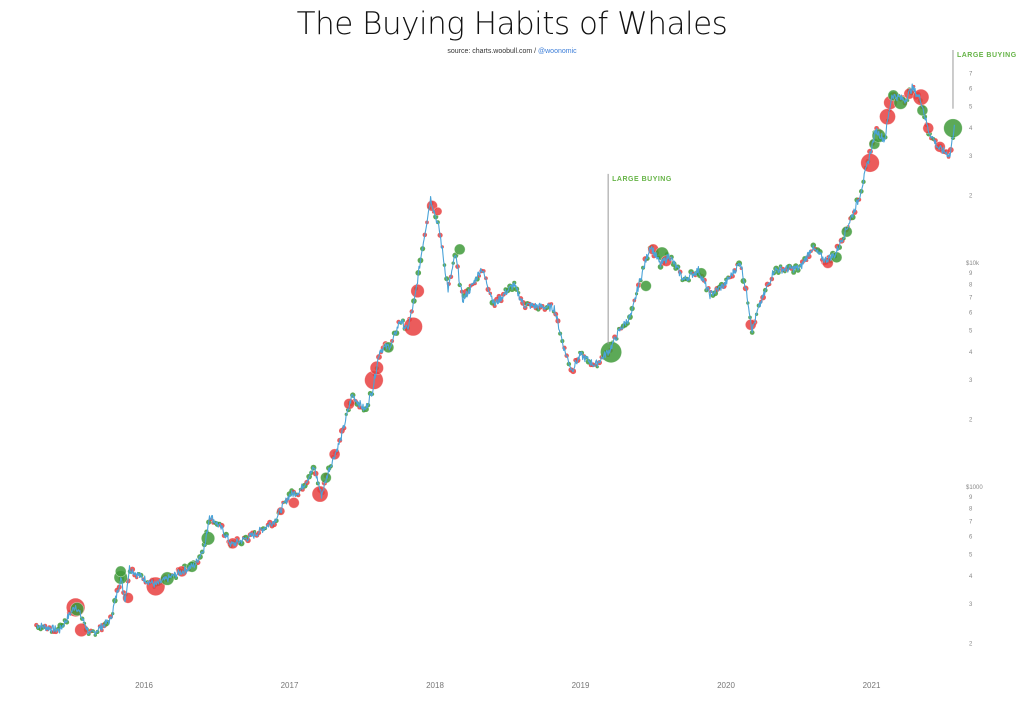  Describe the element at coordinates (557, 51) in the screenshot. I see `author-handle-link: @woonomic` at that location.